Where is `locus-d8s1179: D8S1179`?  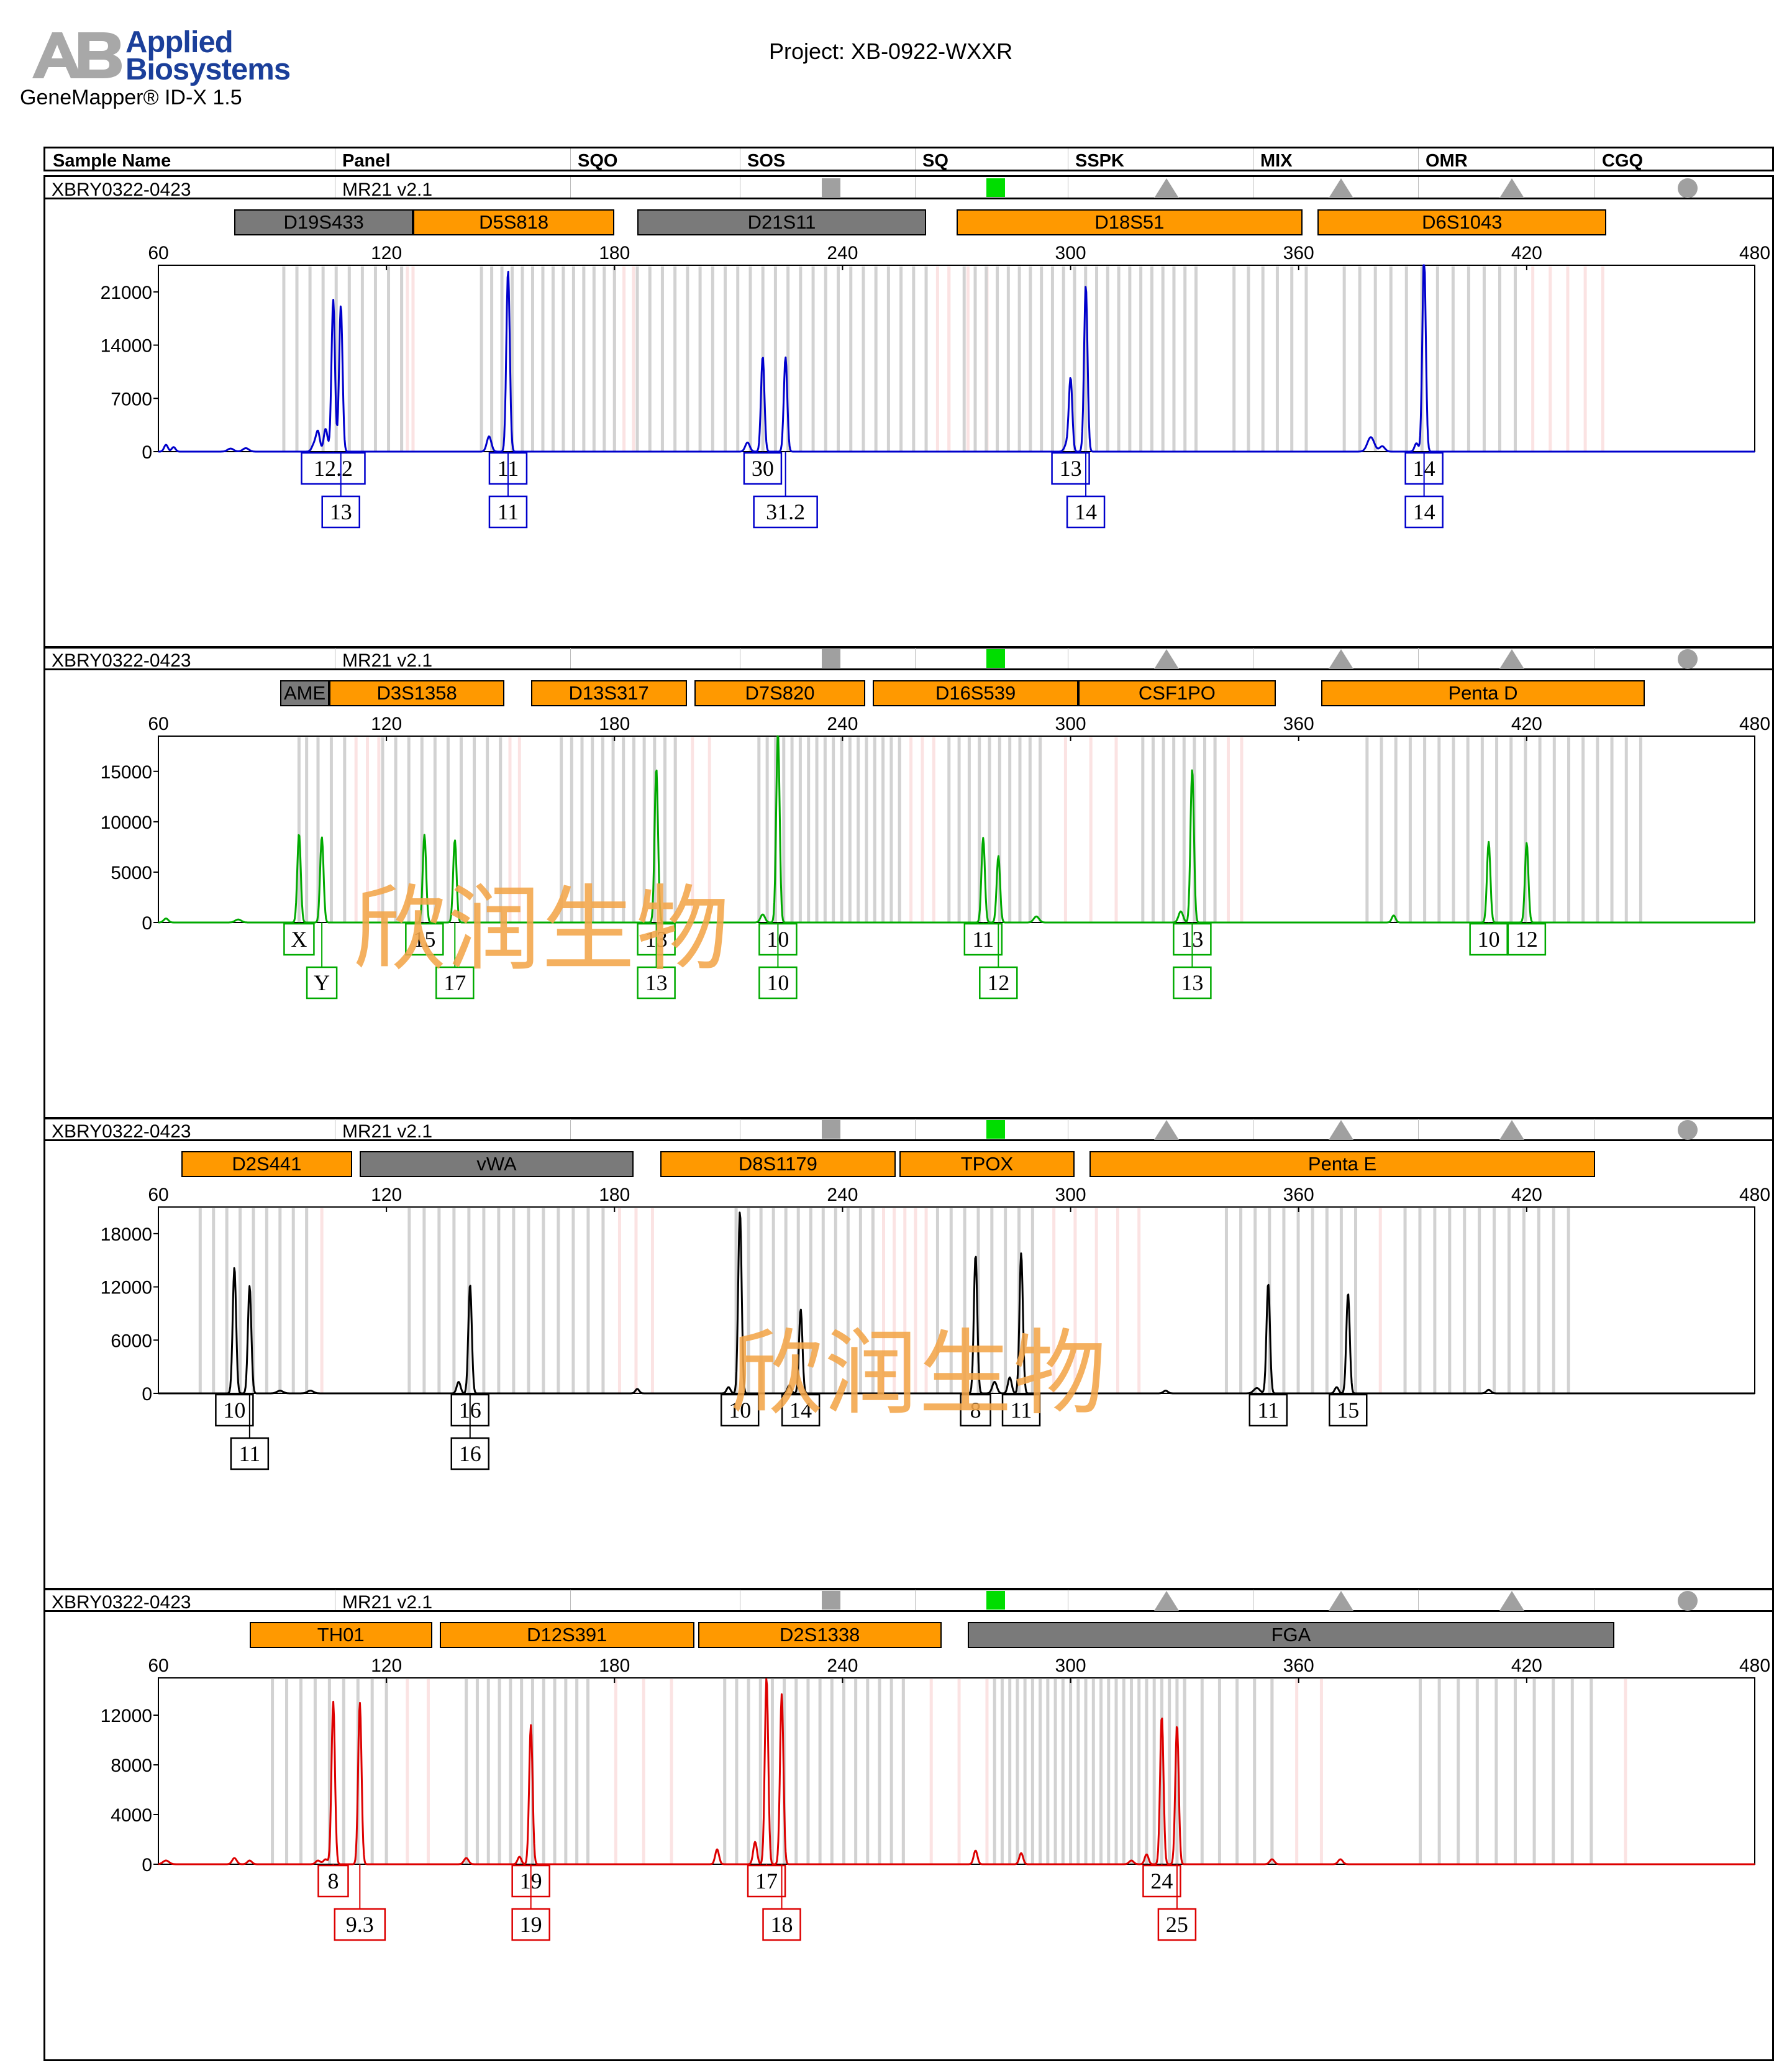 locus-d8s1179: D8S1179 is located at coordinates (778, 1164).